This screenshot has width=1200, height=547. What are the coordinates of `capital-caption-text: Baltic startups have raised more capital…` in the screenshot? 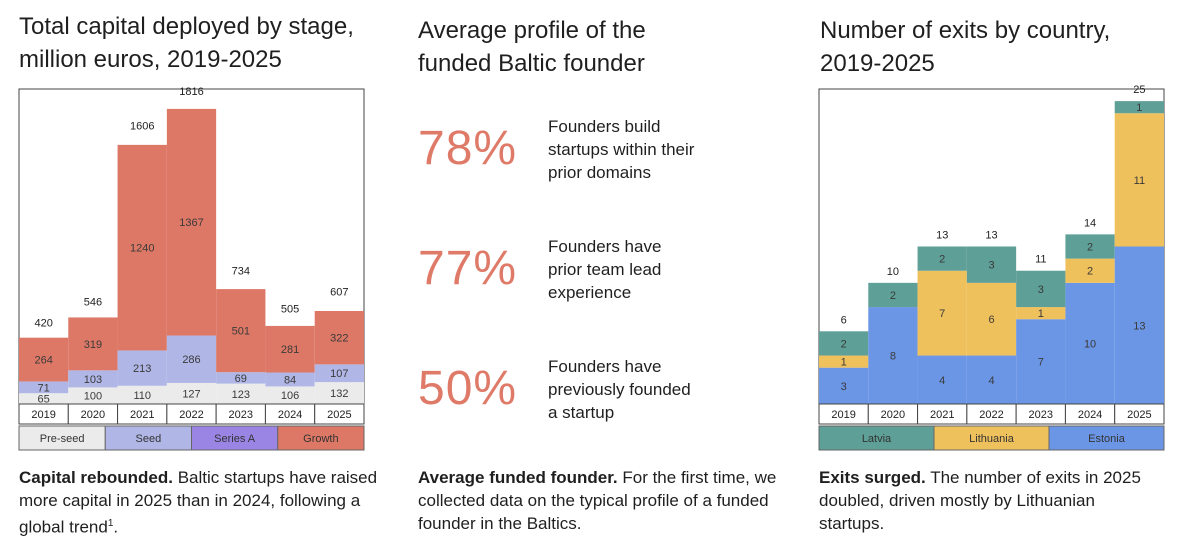 It's located at (198, 502).